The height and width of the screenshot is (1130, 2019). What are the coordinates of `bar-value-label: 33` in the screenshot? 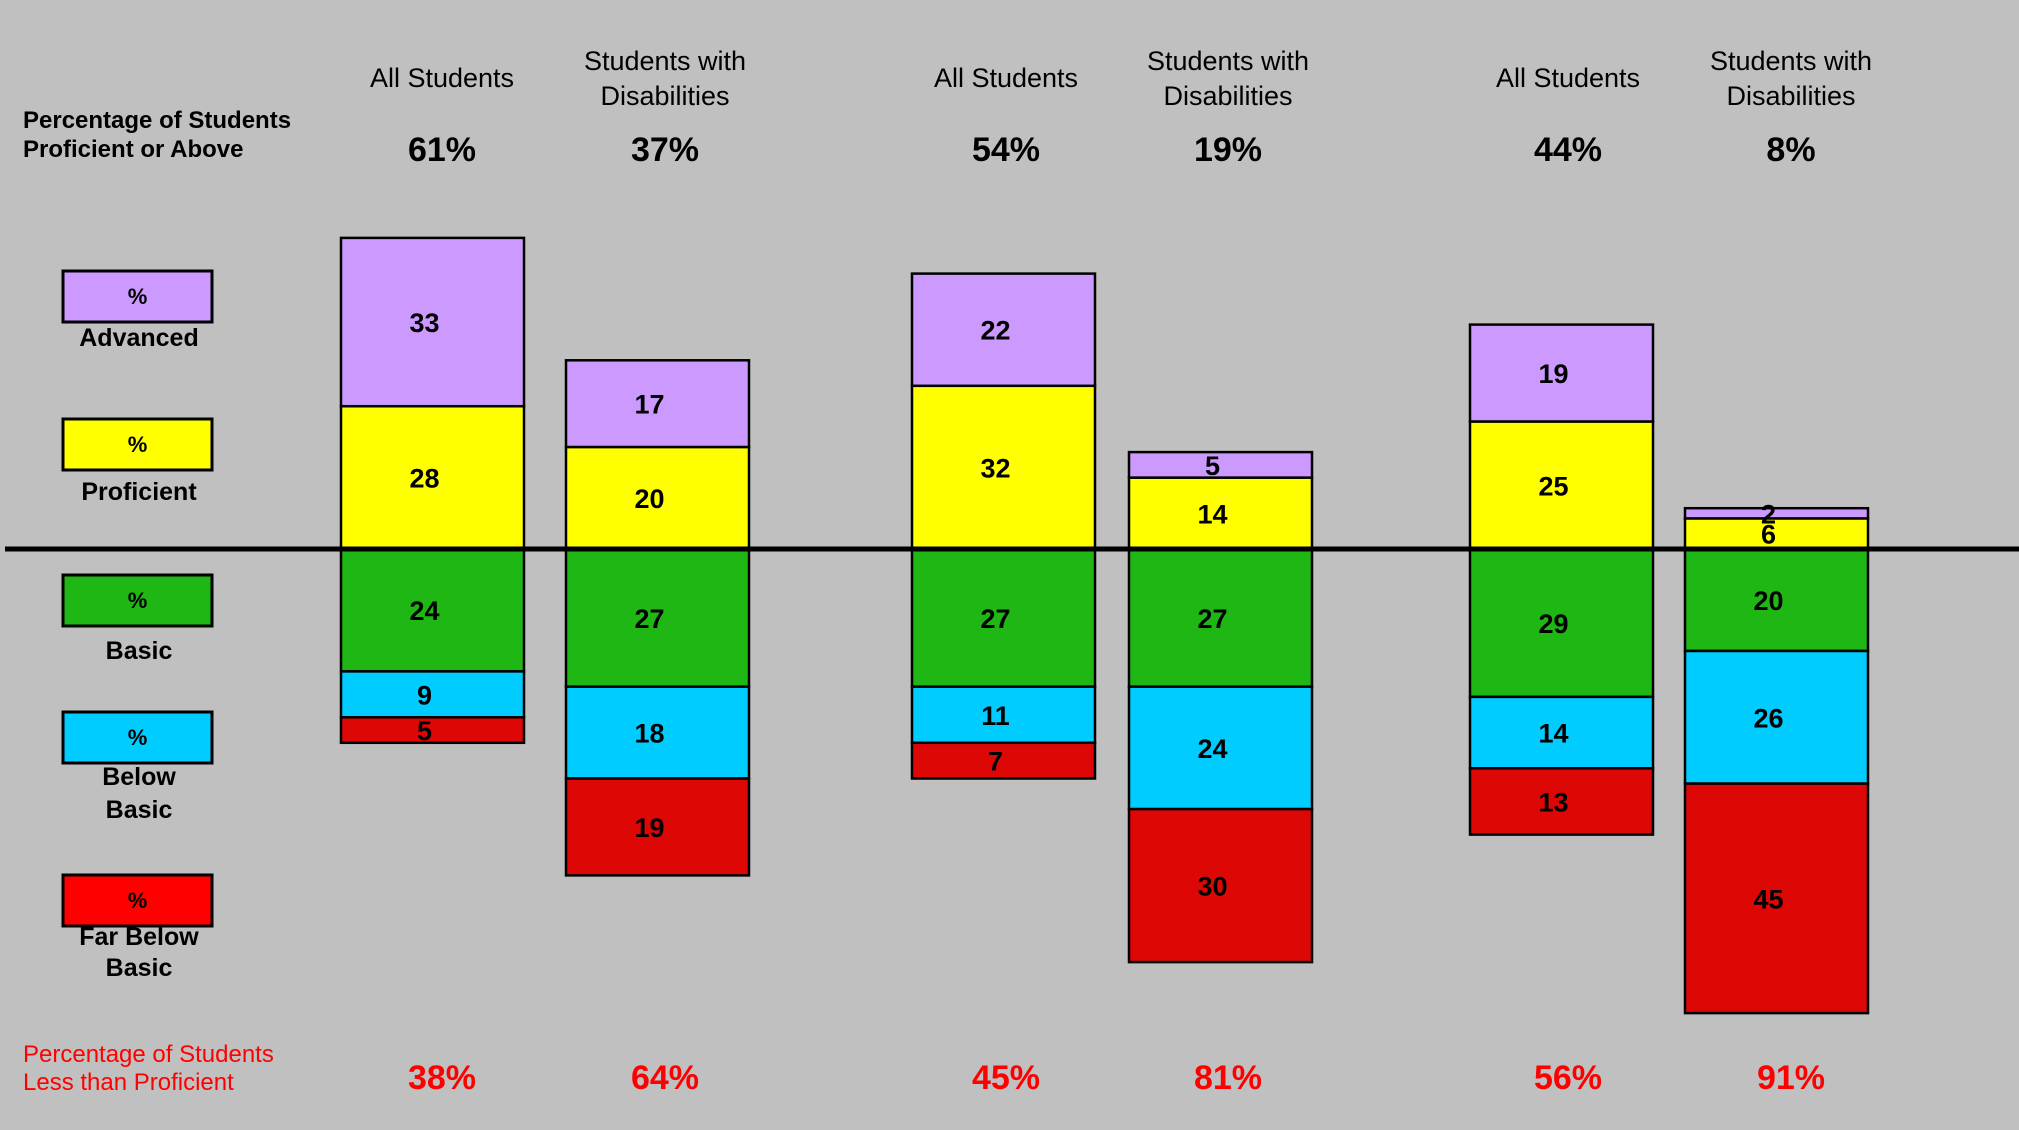 It's located at (424, 323).